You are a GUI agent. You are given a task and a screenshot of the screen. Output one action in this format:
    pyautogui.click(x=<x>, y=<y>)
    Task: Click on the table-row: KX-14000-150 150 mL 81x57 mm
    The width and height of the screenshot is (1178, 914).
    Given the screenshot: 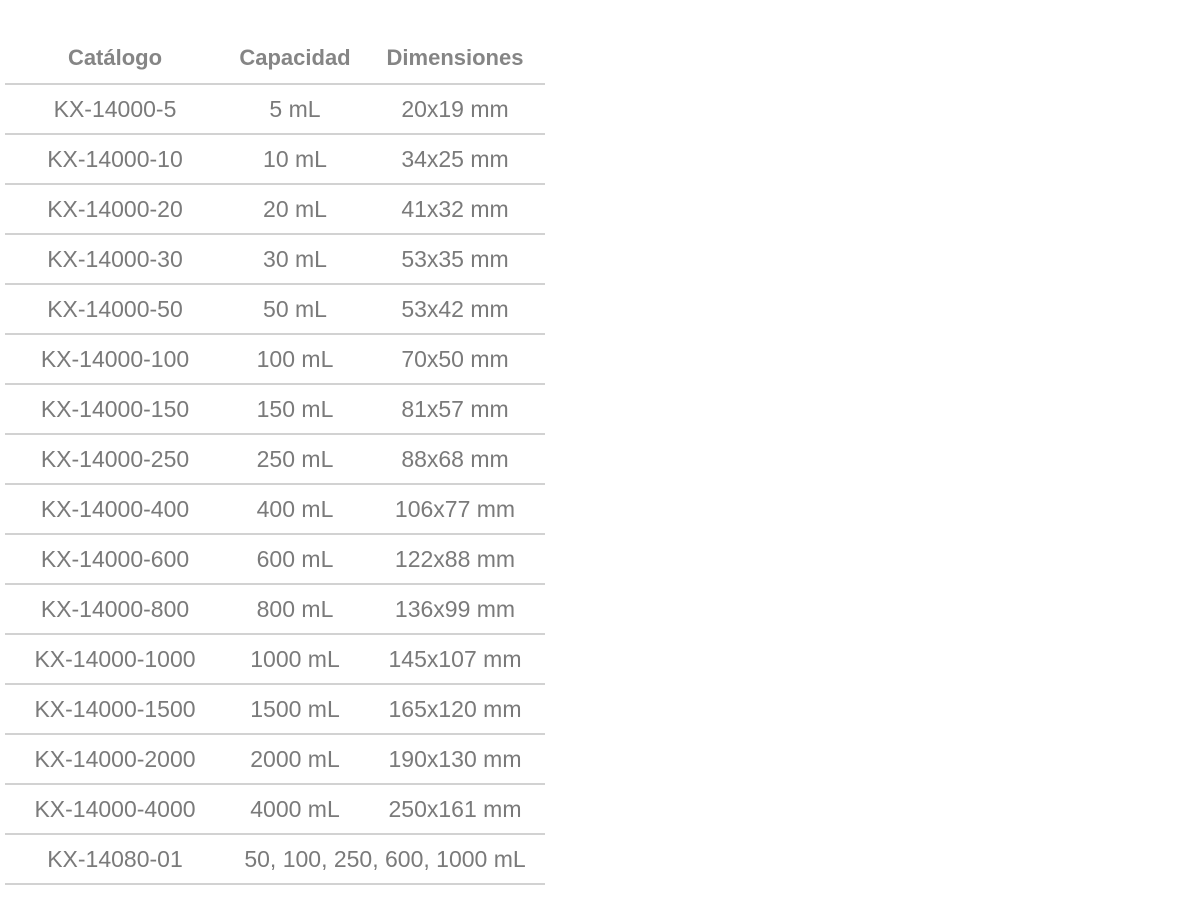 What is the action you would take?
    pyautogui.click(x=275, y=409)
    